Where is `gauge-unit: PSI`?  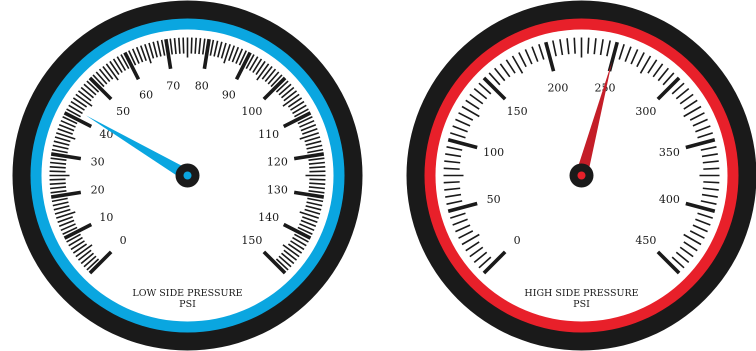
gauge-unit: PSI is located at coordinates (187, 304).